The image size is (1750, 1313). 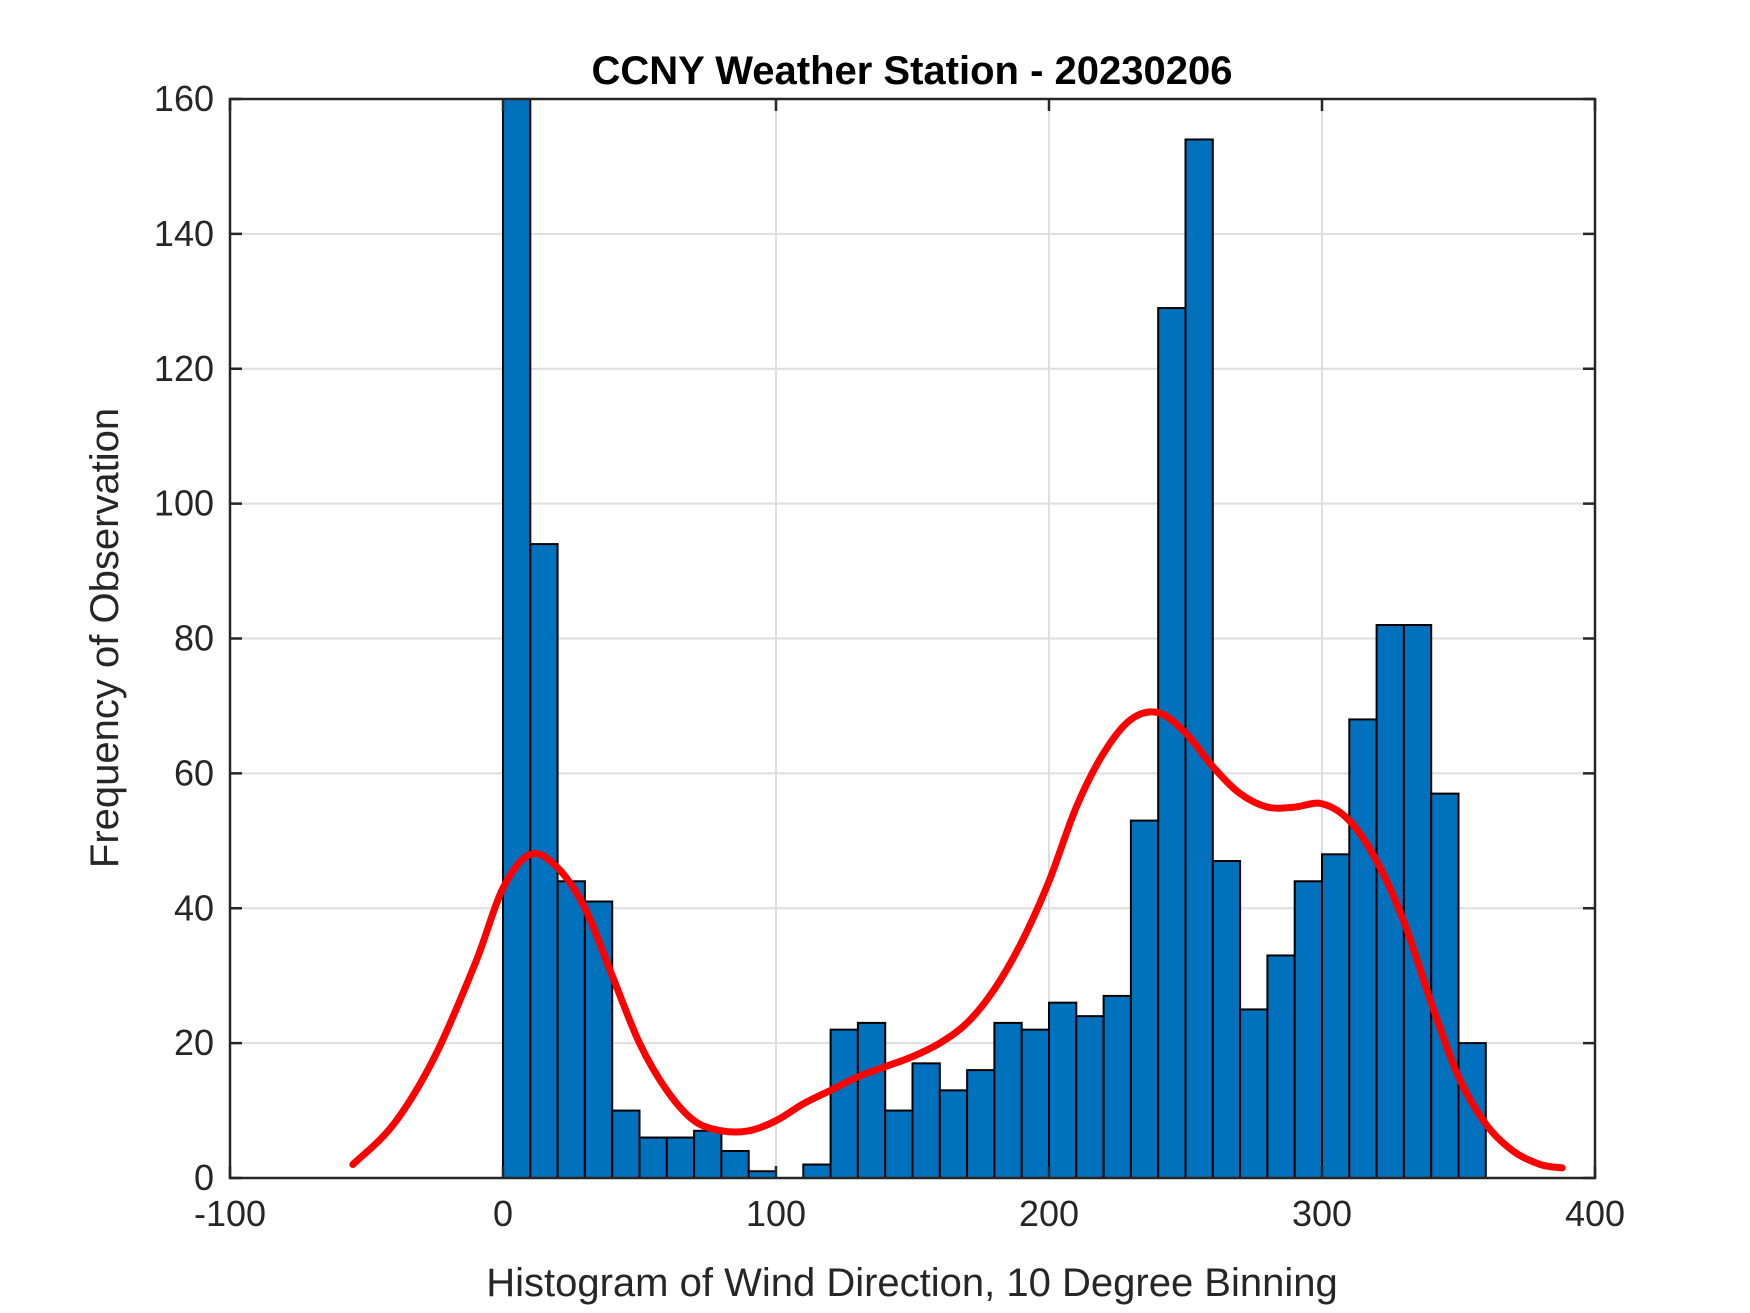 I want to click on y-tick-label: 160, so click(x=184, y=98).